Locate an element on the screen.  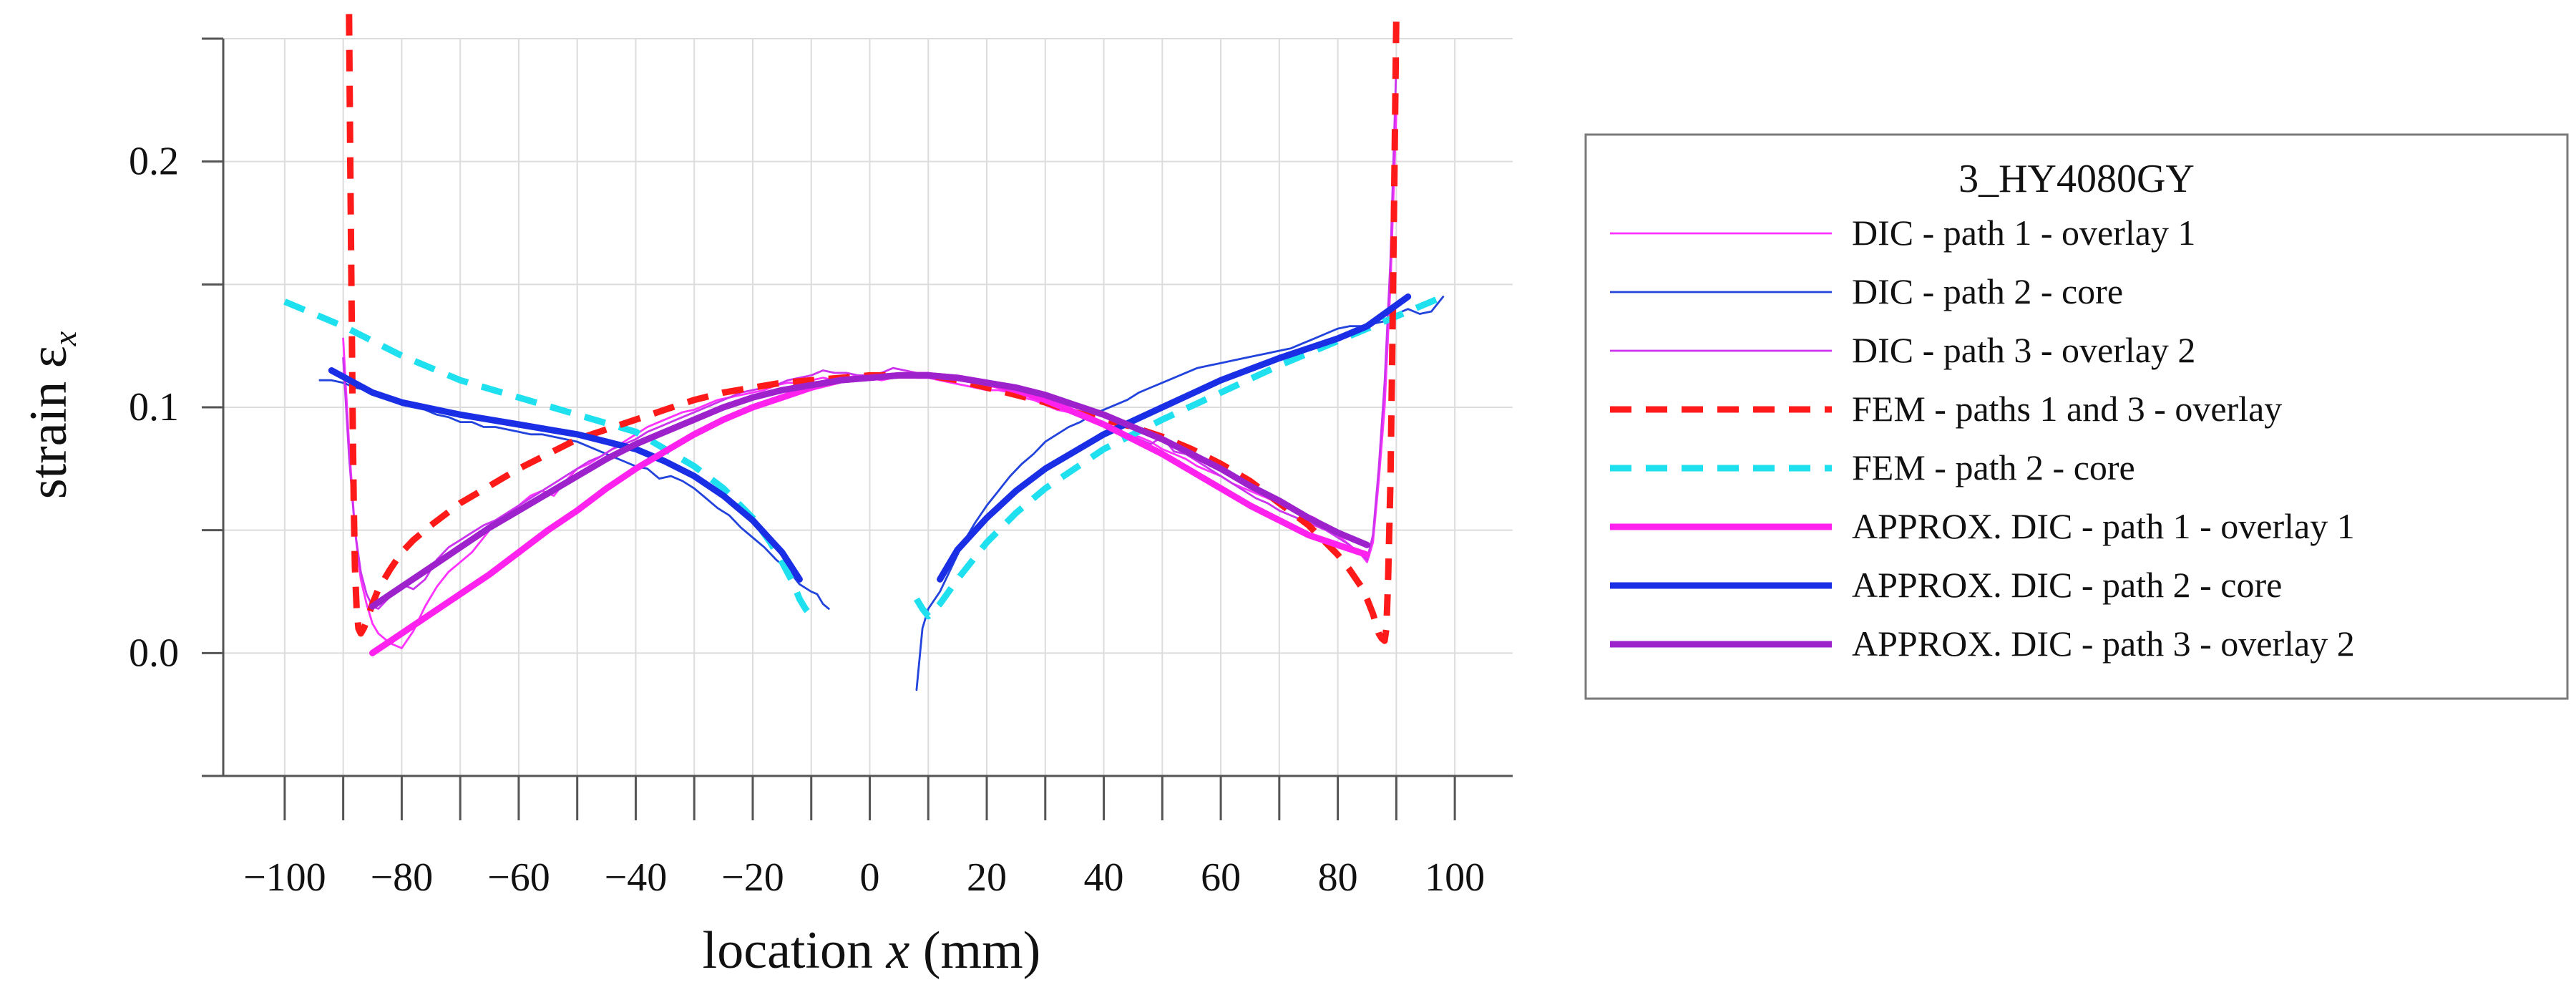
legend-title: 3_HY4080GY is located at coordinates (2076, 179).